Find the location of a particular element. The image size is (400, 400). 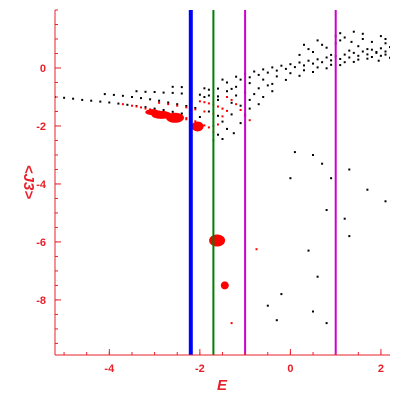

x-tick-label: 2 is located at coordinates (381, 369).